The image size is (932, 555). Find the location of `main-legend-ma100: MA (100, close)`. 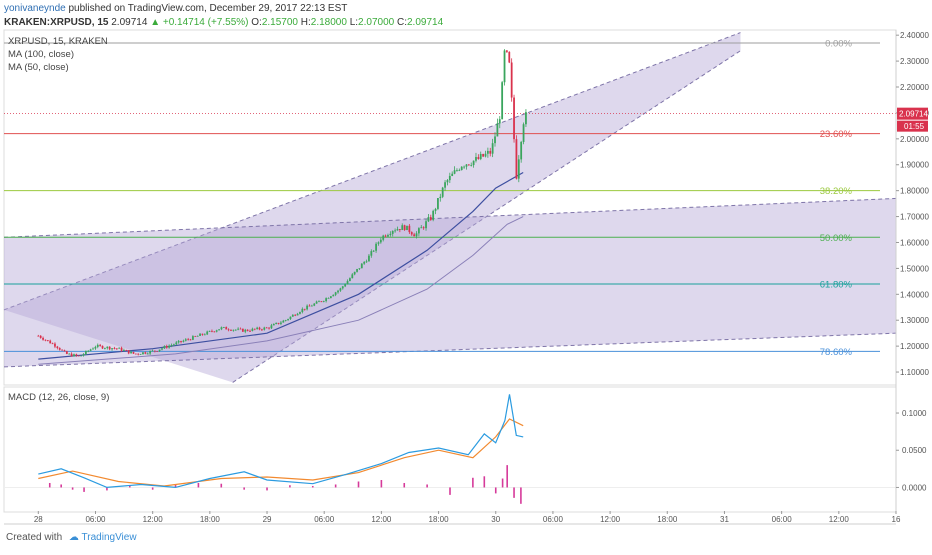

main-legend-ma100: MA (100, close) is located at coordinates (41, 54).